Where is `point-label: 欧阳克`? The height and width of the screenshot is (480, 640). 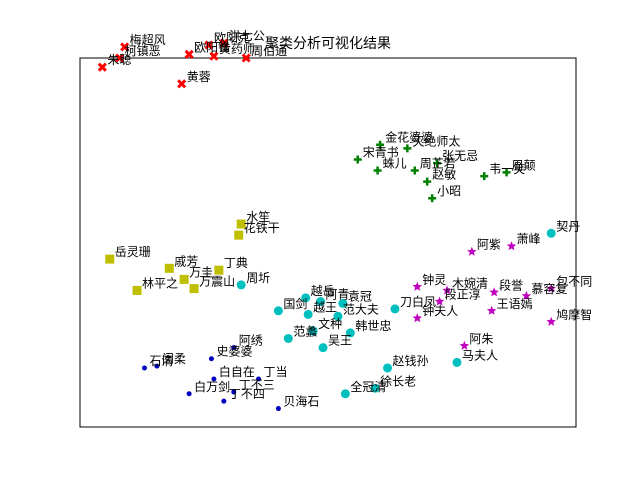 point-label: 欧阳克 is located at coordinates (232, 38).